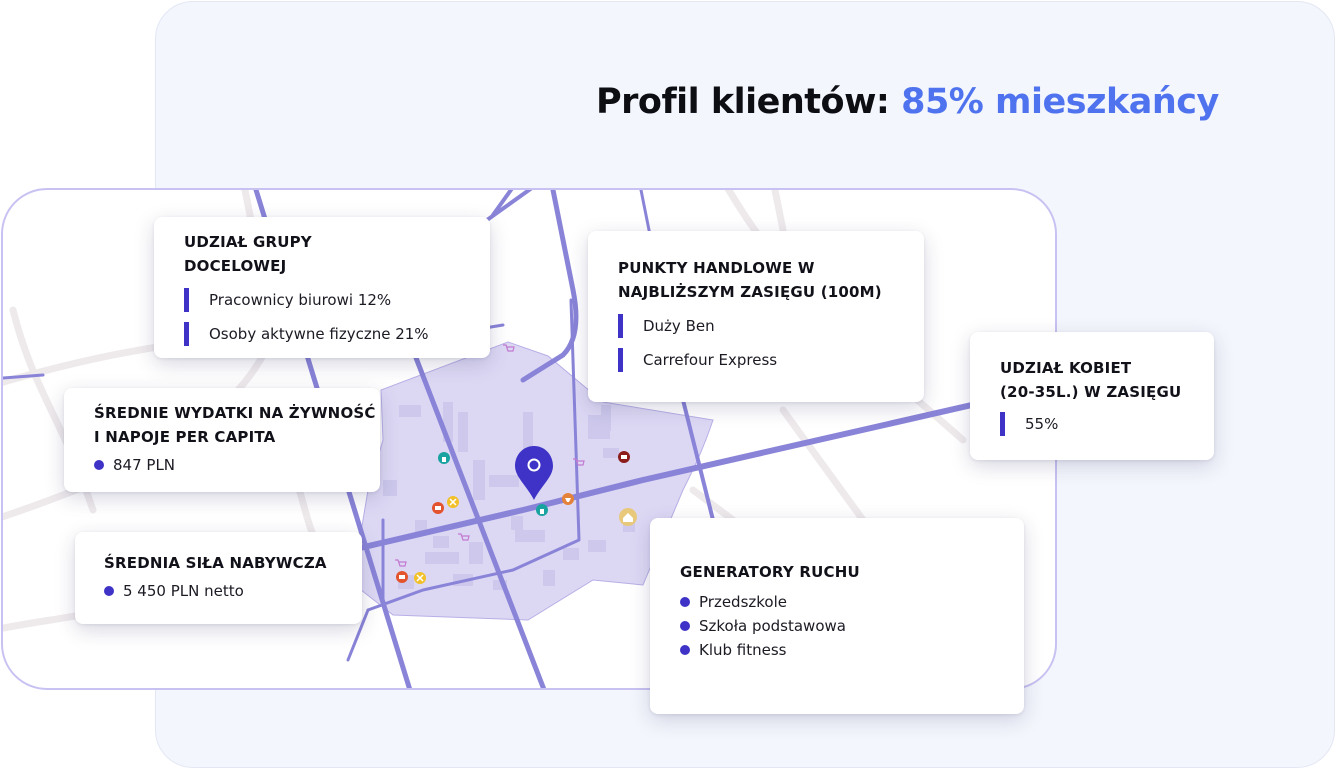 Image resolution: width=1336 pixels, height=770 pixels. I want to click on target-group-item: Pracownicy biurowi 12%, so click(327, 300).